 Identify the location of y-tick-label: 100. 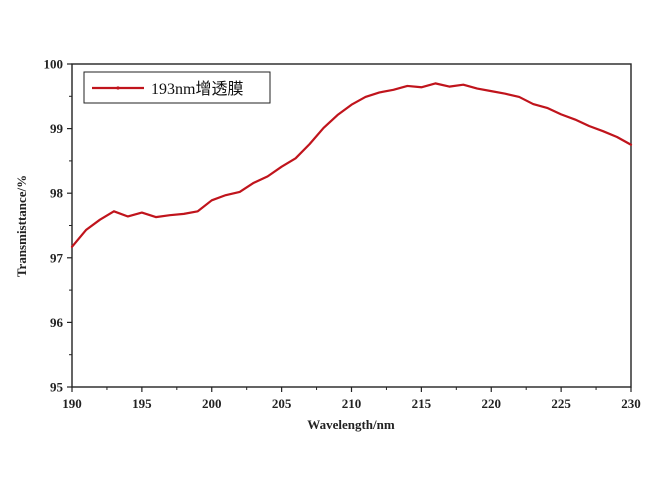
(54, 64).